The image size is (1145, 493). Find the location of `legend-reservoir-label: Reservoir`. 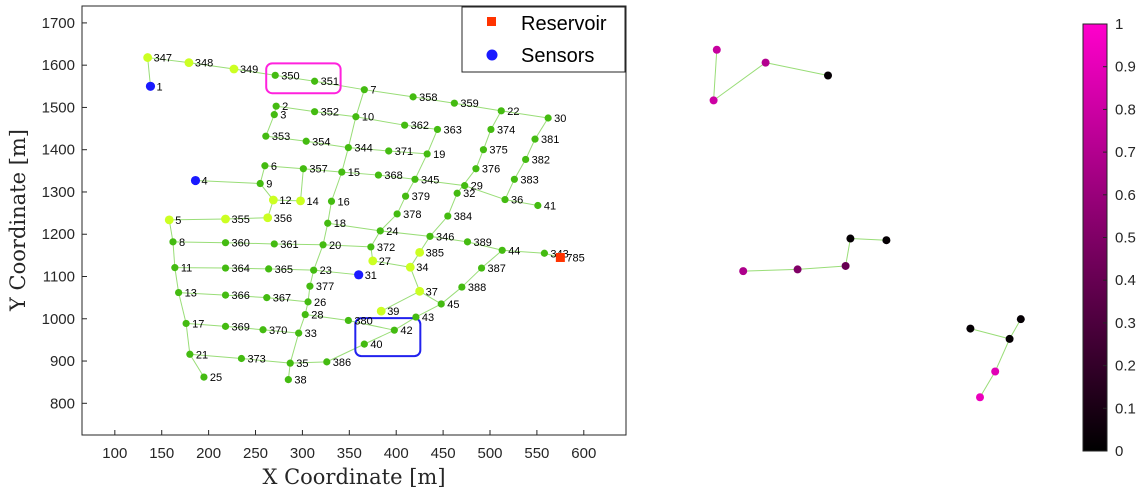

legend-reservoir-label: Reservoir is located at coordinates (564, 24).